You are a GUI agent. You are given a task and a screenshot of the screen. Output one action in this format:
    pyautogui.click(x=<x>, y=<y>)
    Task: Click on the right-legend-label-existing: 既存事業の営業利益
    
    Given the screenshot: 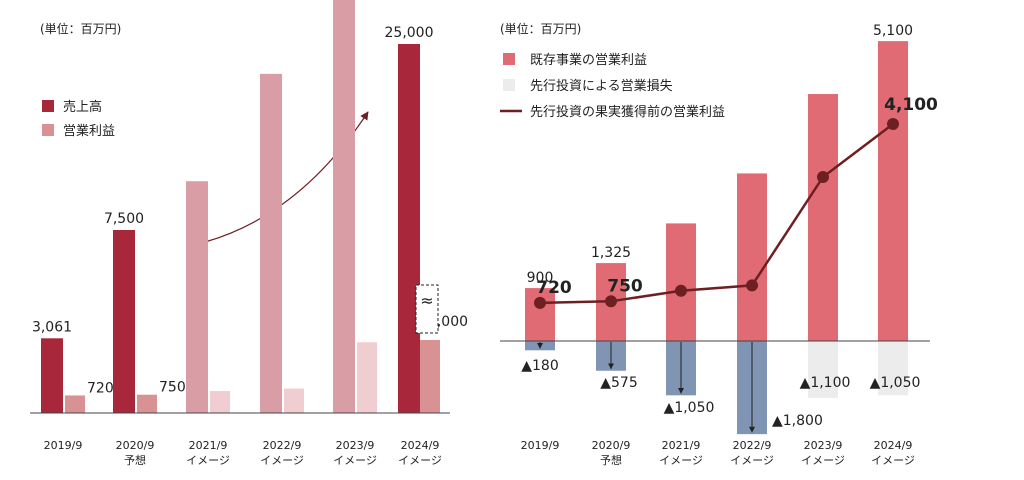 What is the action you would take?
    pyautogui.click(x=588, y=60)
    